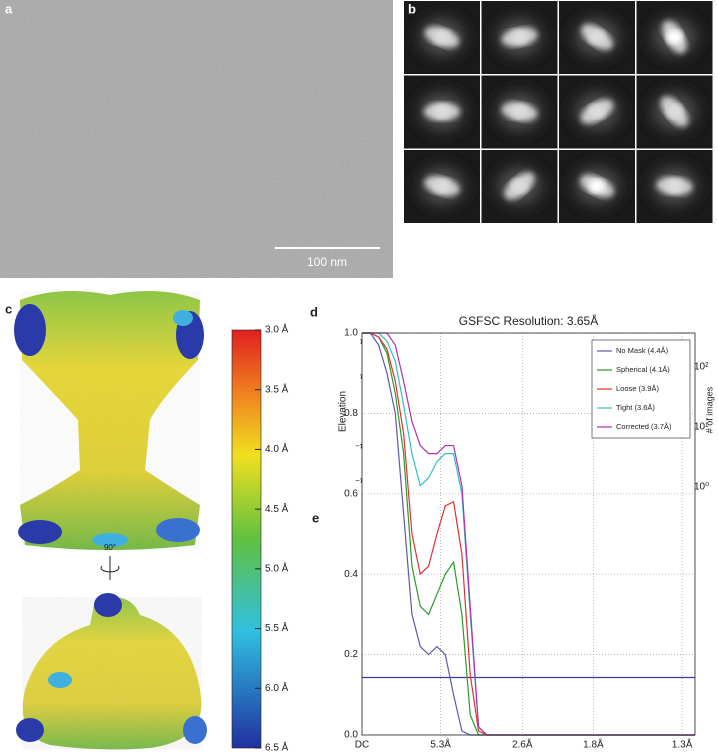  I want to click on x-tick-label: 1.3Å, so click(682, 744).